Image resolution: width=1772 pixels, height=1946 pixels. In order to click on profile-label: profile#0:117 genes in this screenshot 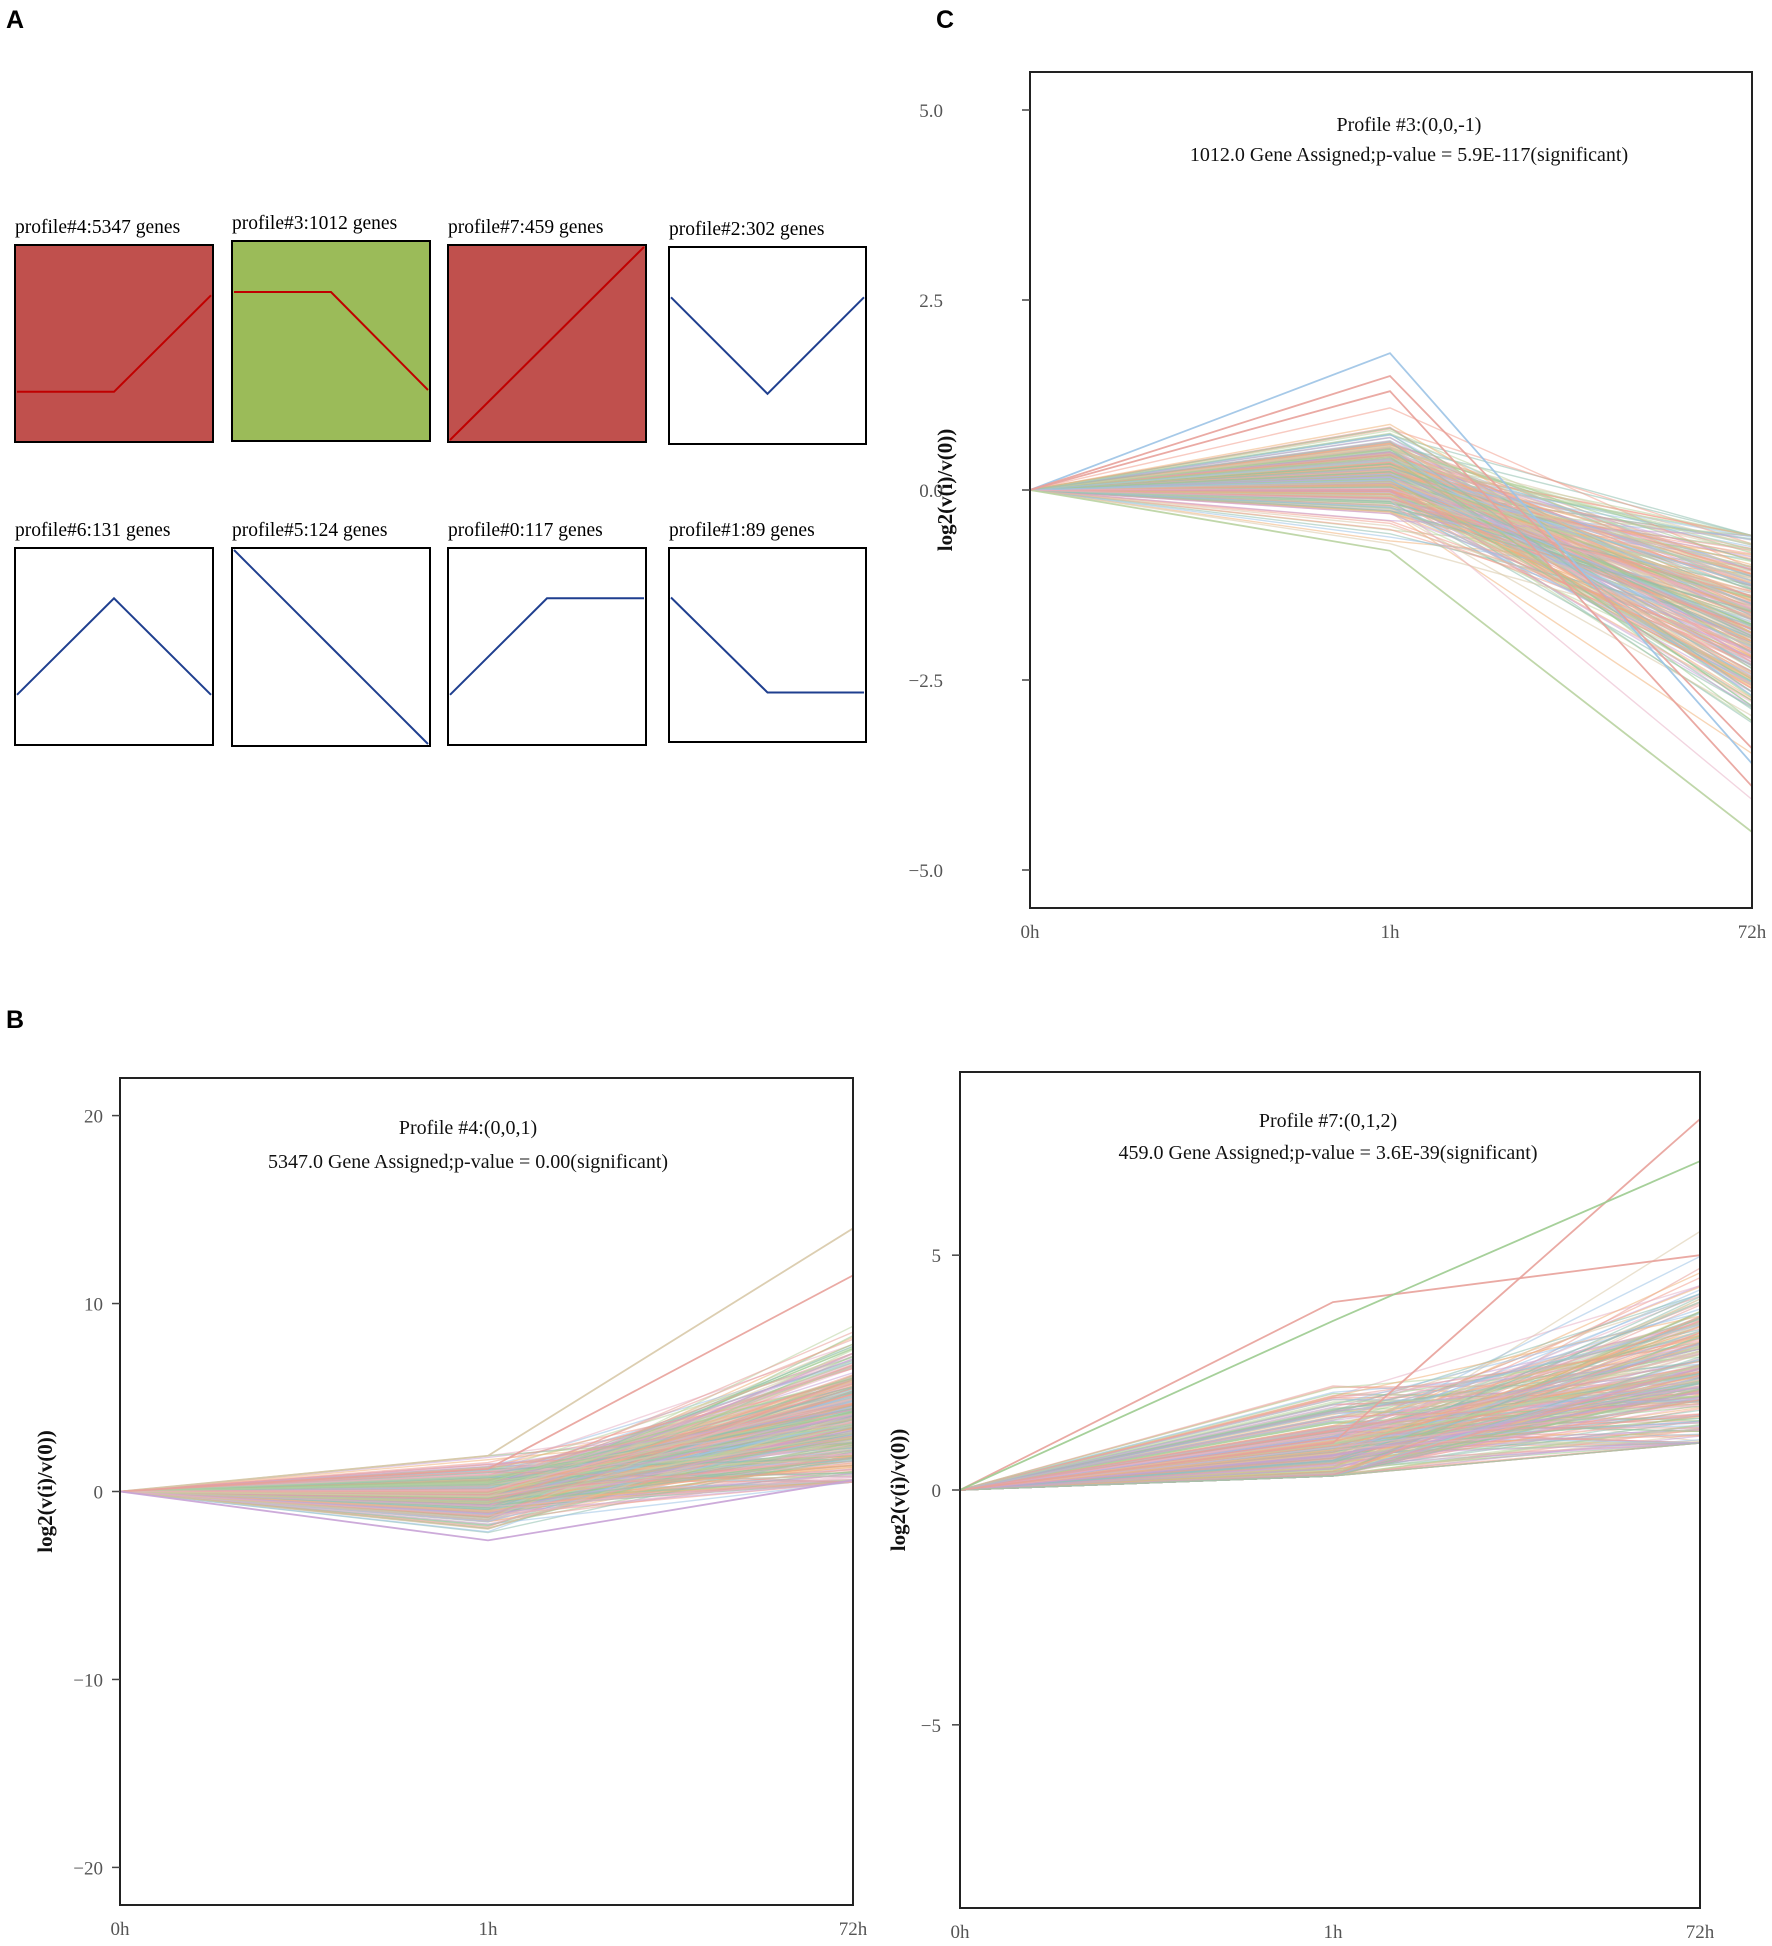, I will do `click(525, 530)`.